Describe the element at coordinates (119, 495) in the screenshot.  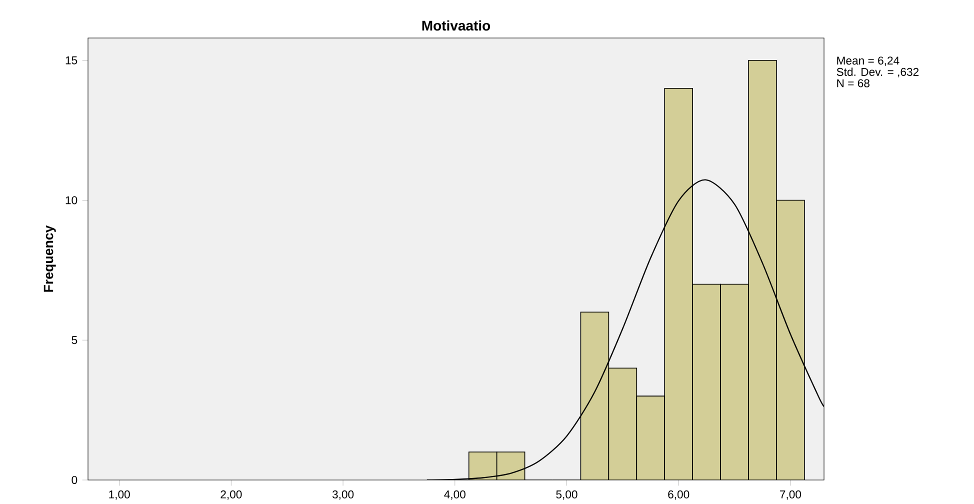
I see `x-tick-label: 1,00` at that location.